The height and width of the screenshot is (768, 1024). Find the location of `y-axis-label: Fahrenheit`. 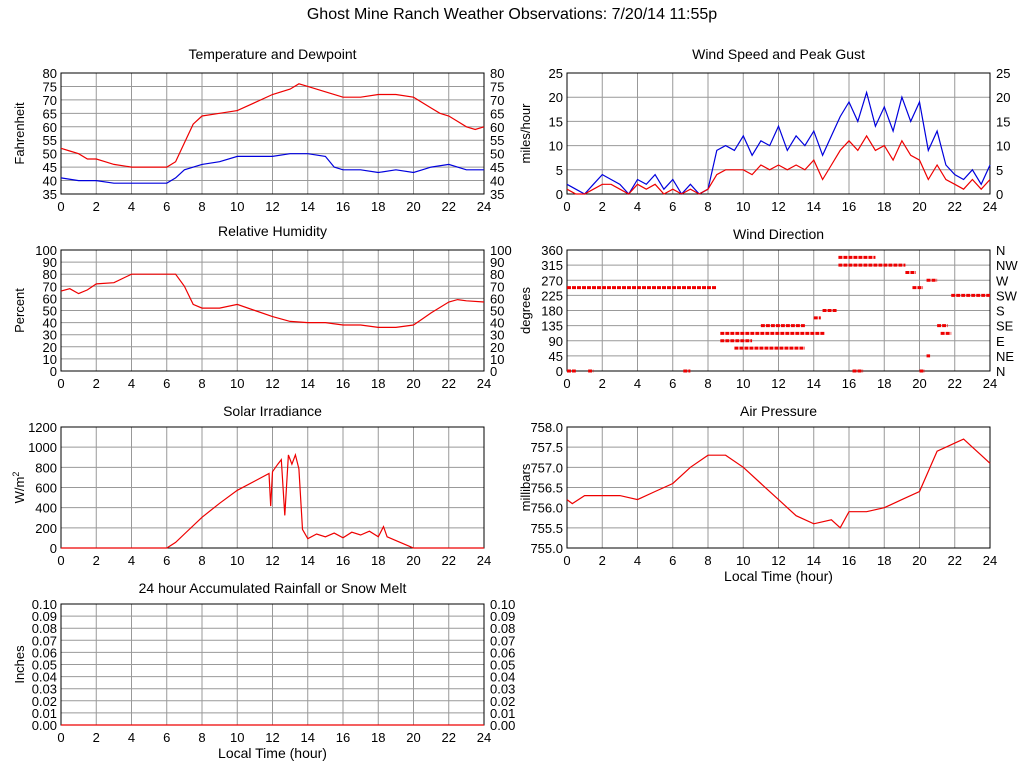

y-axis-label: Fahrenheit is located at coordinates (19, 133).